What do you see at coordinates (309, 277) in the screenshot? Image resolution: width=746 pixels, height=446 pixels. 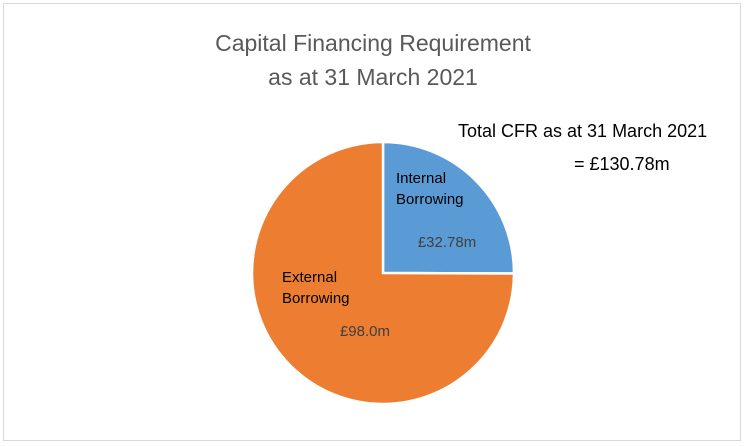 I see `slice-label-line: External` at bounding box center [309, 277].